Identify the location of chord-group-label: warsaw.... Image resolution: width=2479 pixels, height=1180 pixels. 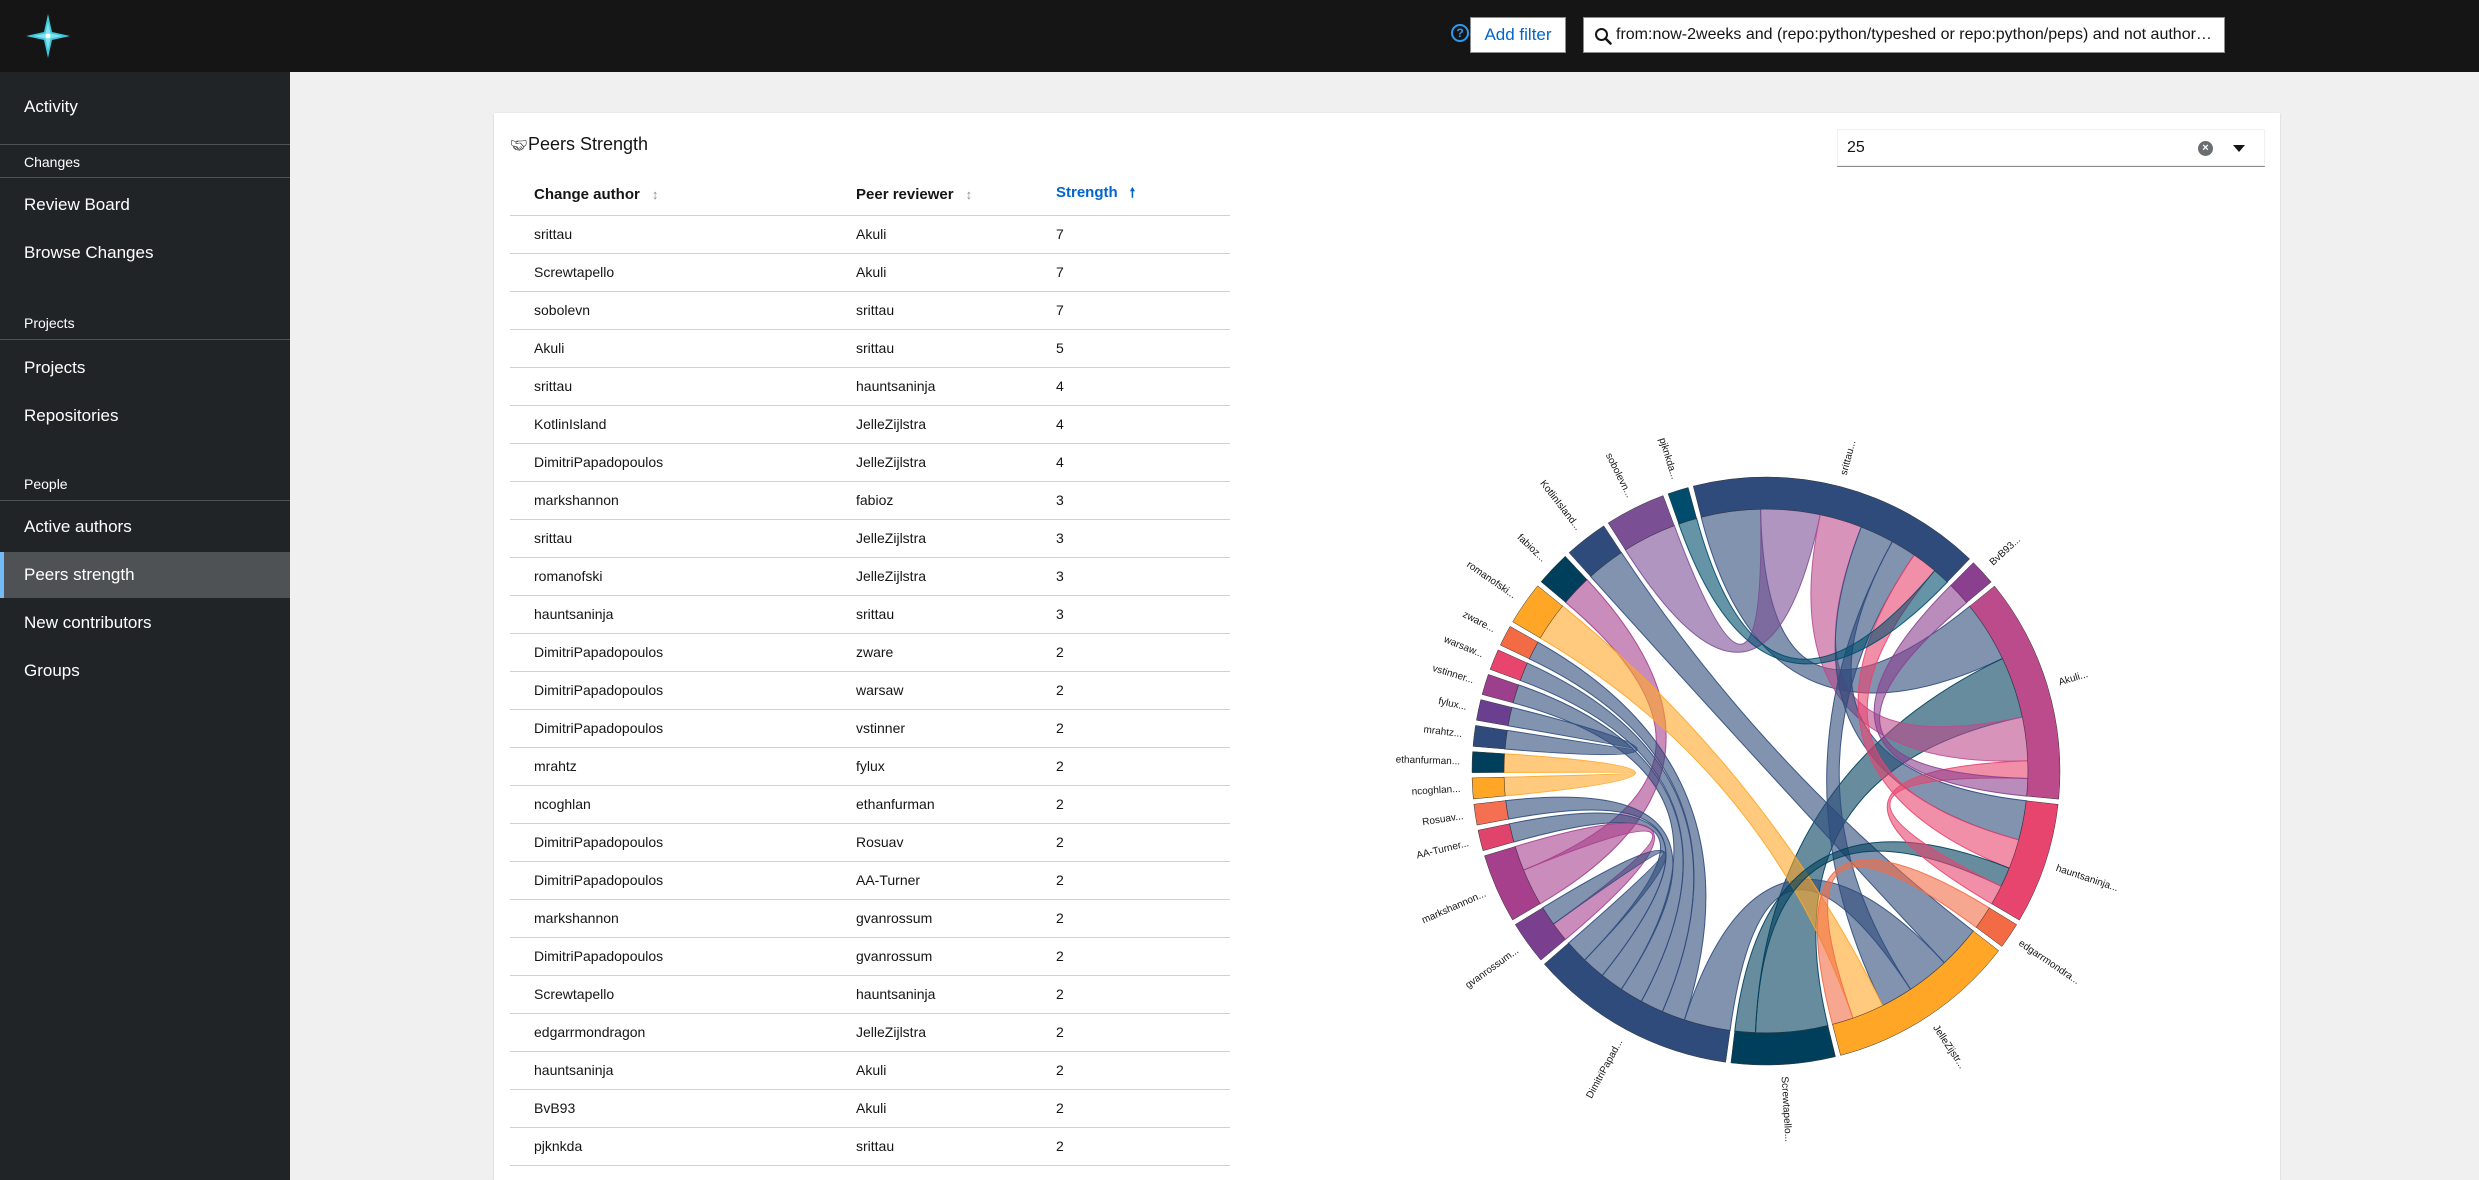
(1463, 647).